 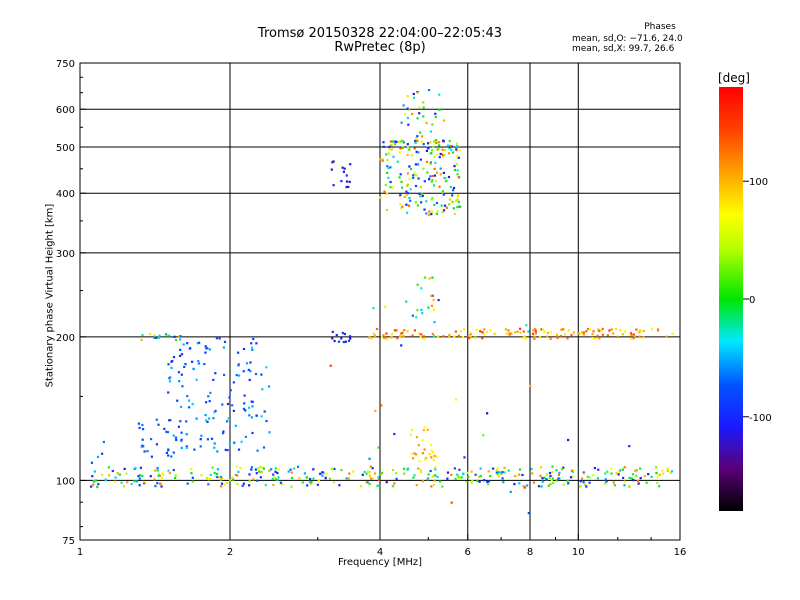 I want to click on colorbar-tick-label: 100, so click(x=758, y=182).